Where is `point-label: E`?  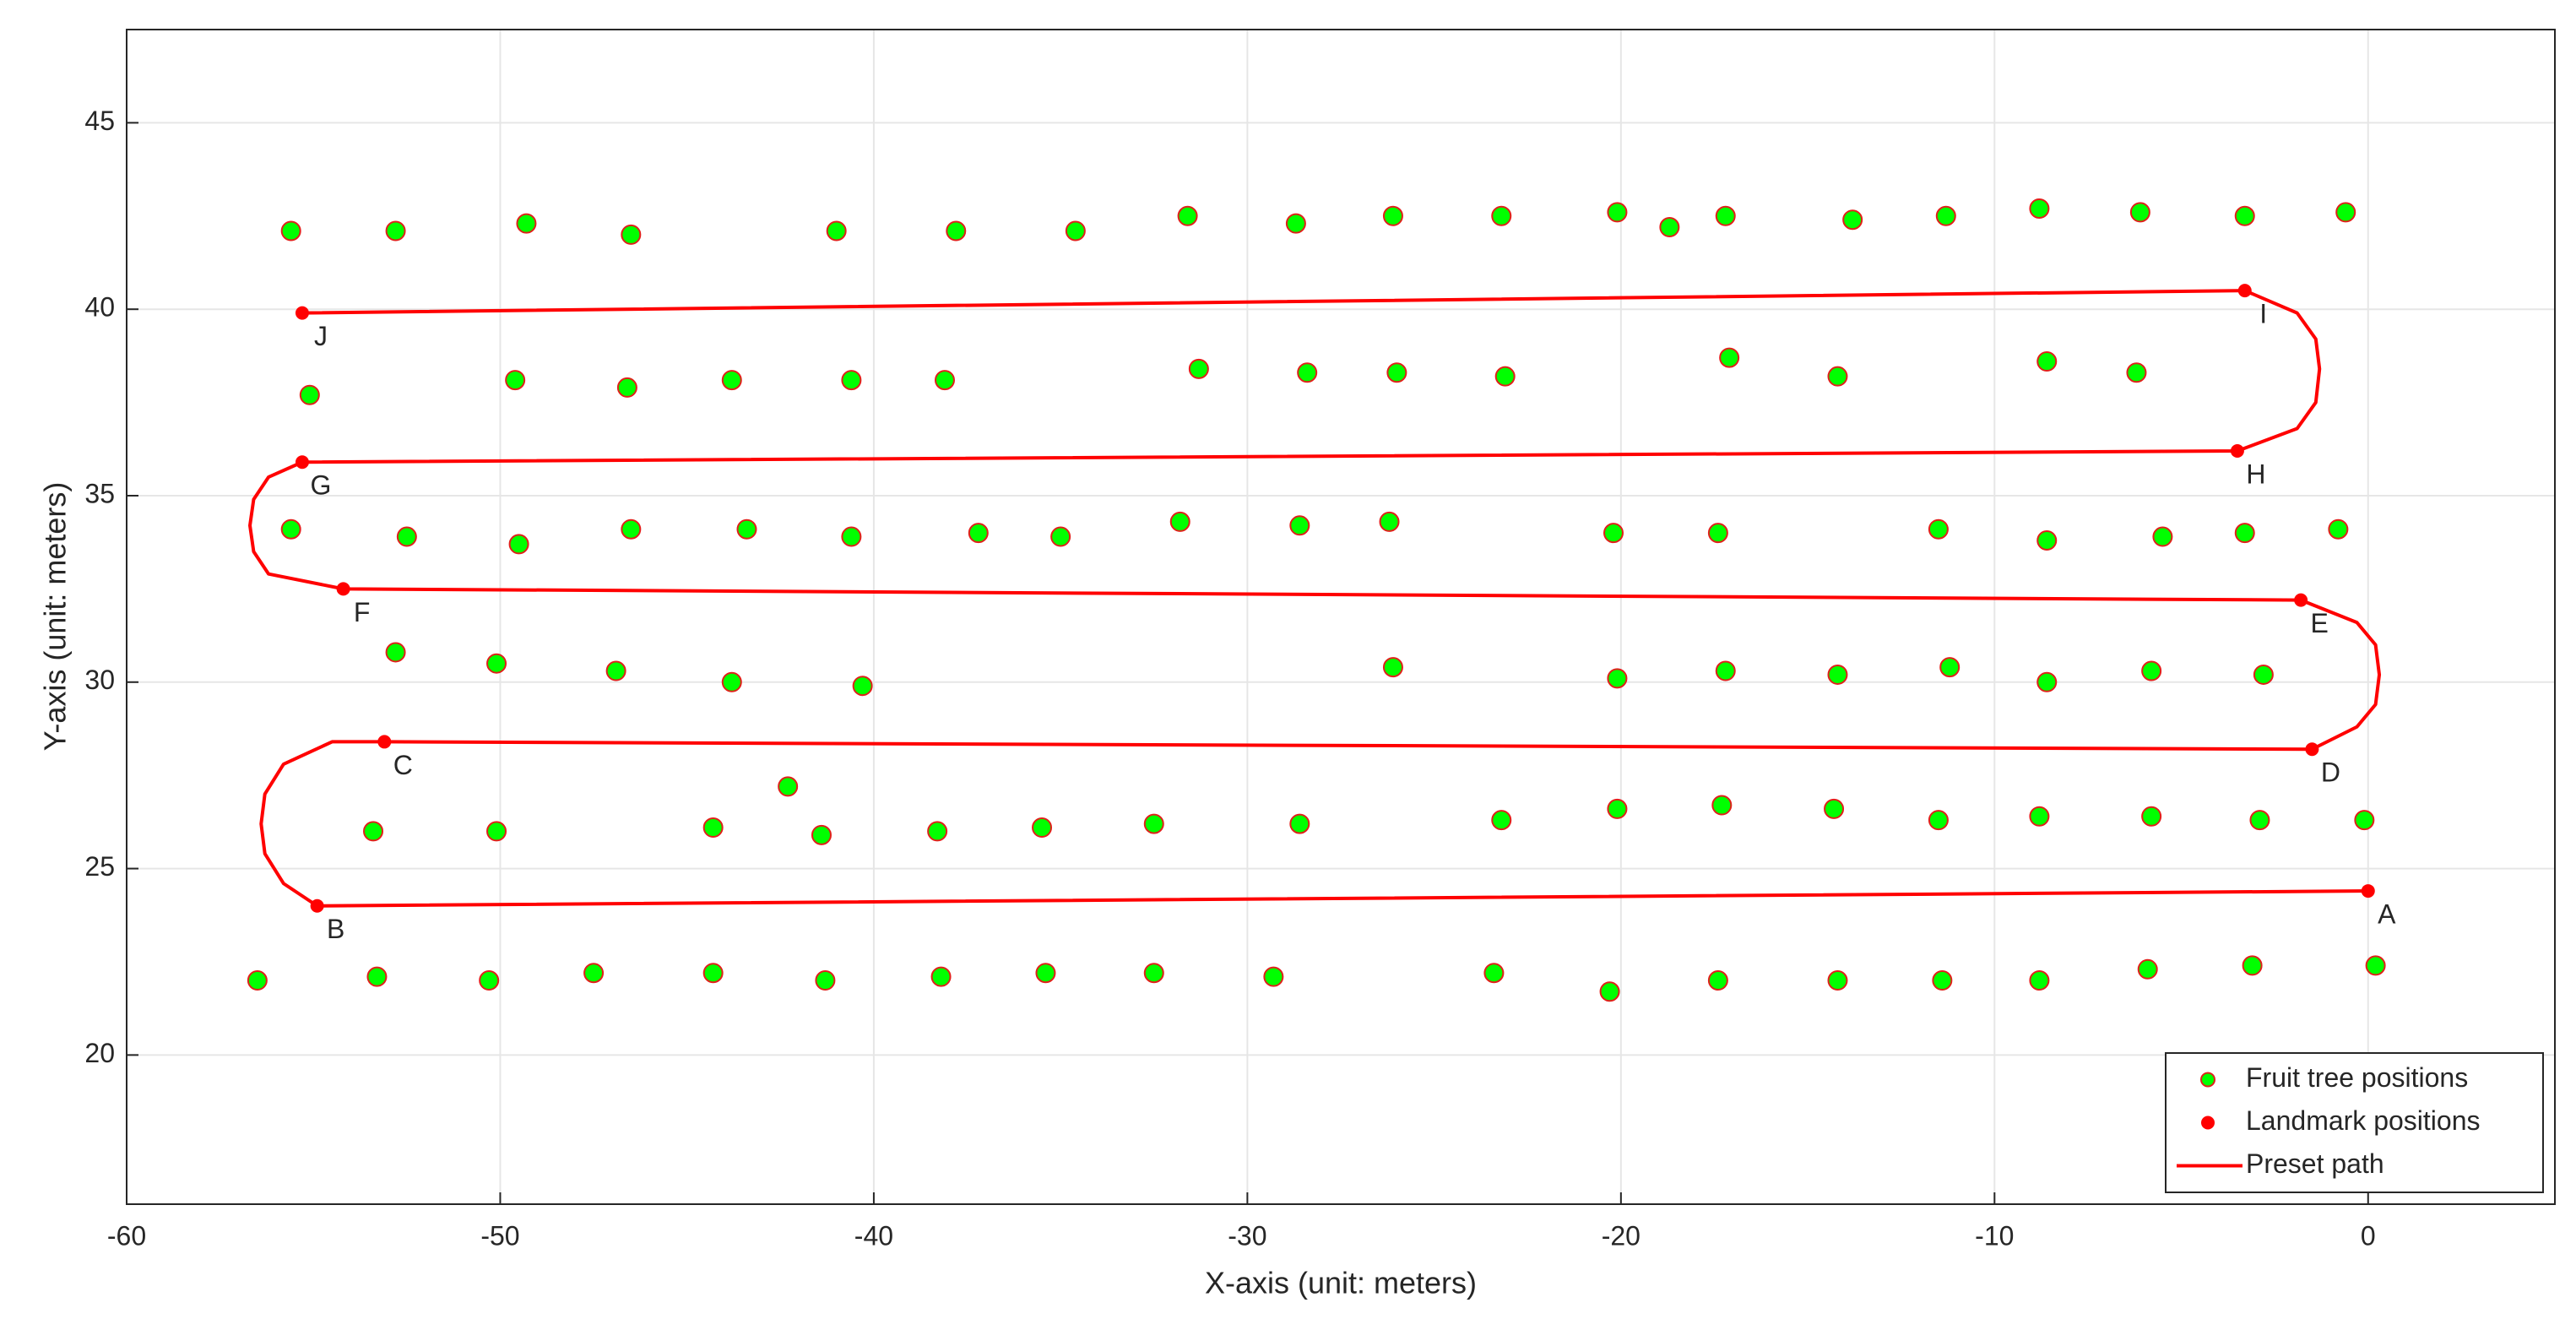 point-label: E is located at coordinates (2319, 623).